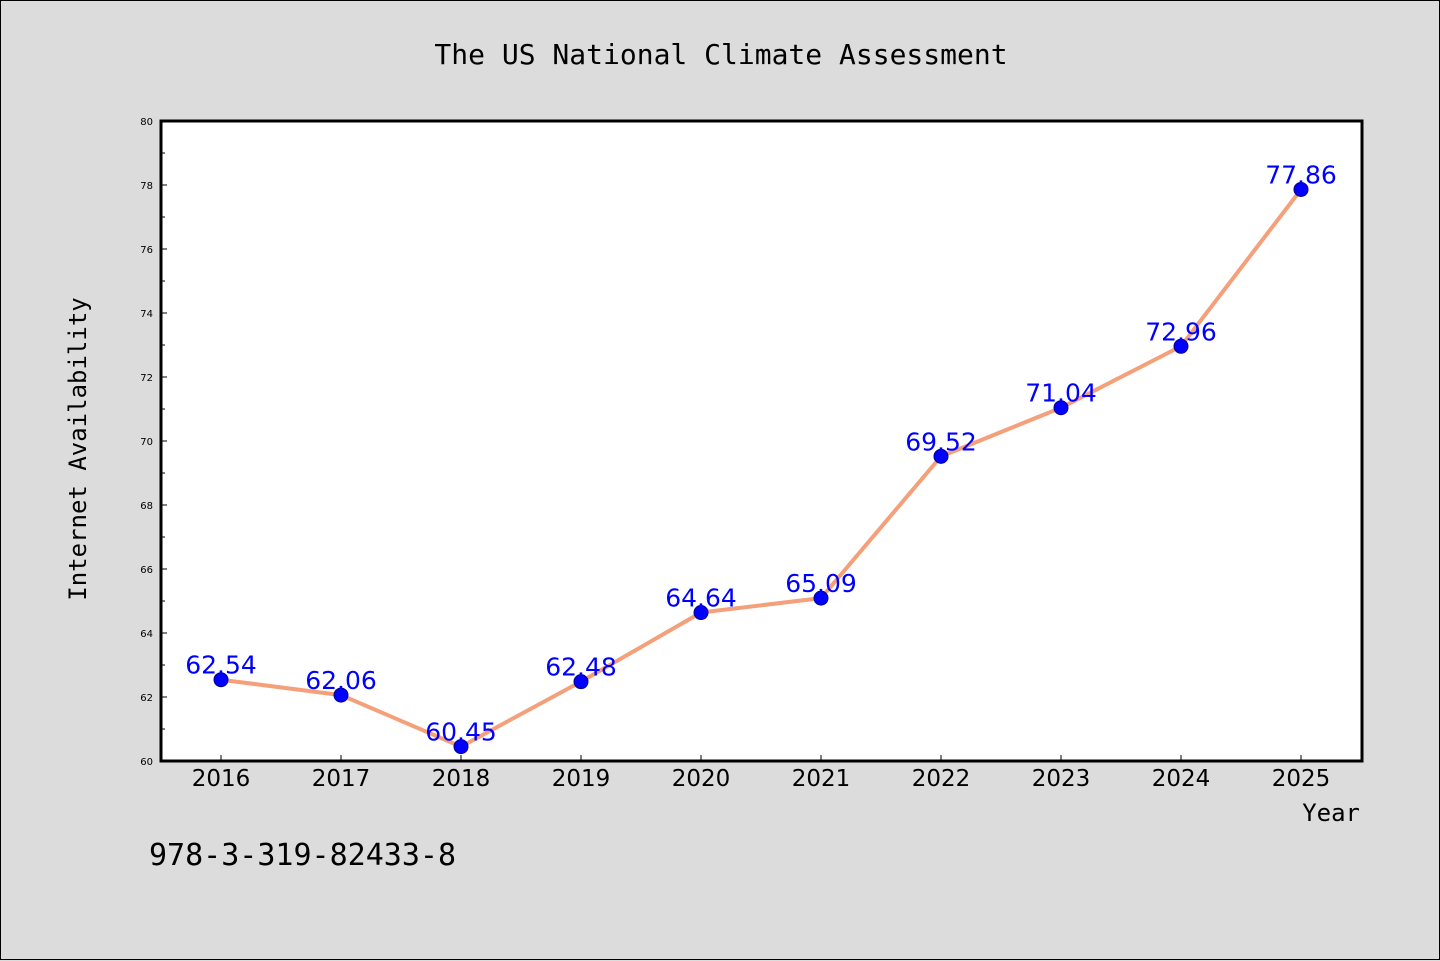 This screenshot has width=1440, height=961. What do you see at coordinates (146, 634) in the screenshot?
I see `y-tick-label: 64` at bounding box center [146, 634].